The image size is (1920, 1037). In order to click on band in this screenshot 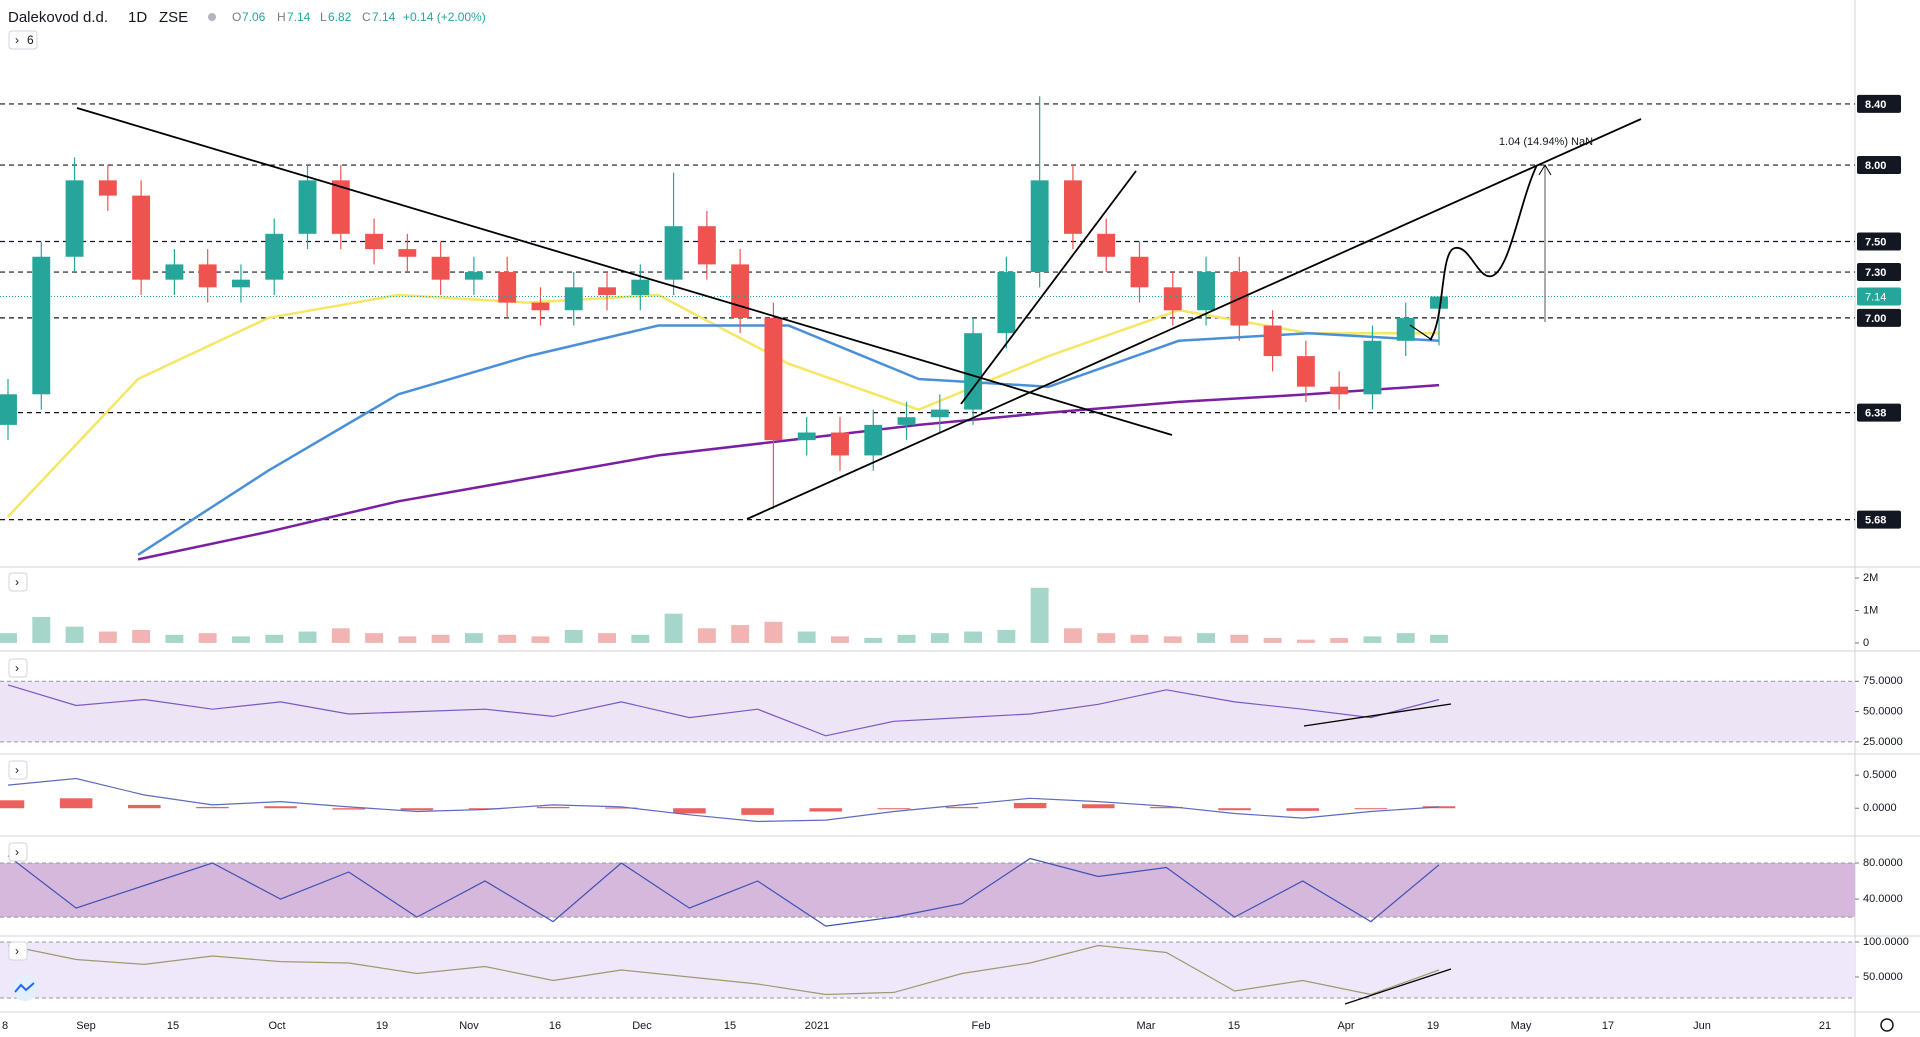, I will do `click(927, 711)`.